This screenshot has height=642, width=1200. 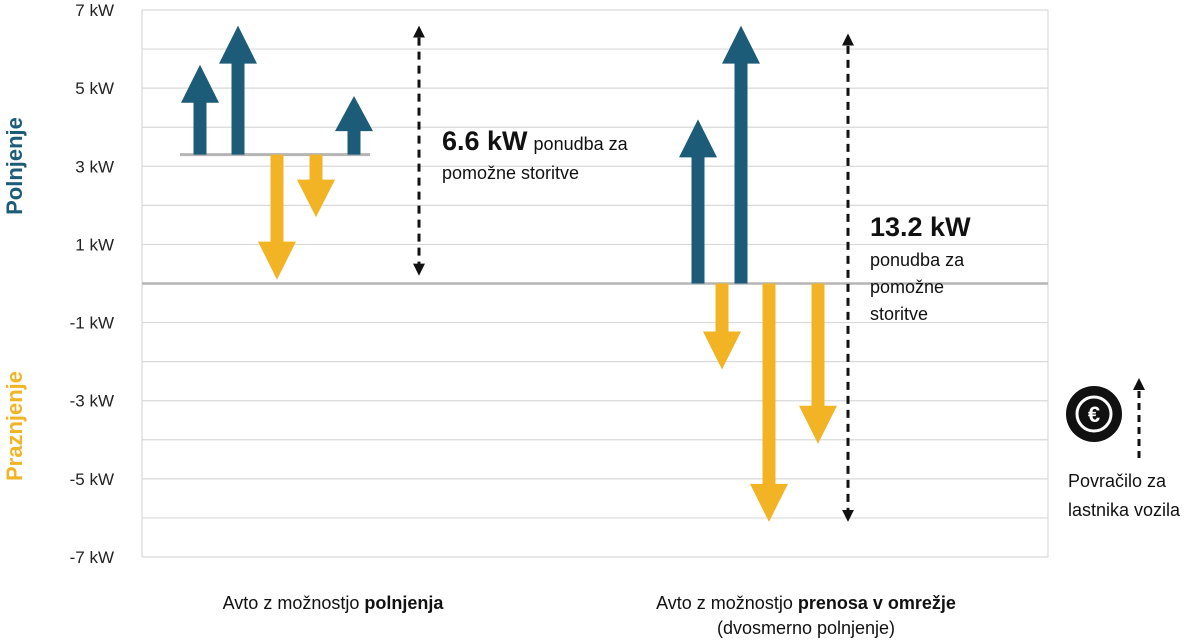 What do you see at coordinates (510, 173) in the screenshot?
I see `annotation-1-text-line2: pomožne storitve` at bounding box center [510, 173].